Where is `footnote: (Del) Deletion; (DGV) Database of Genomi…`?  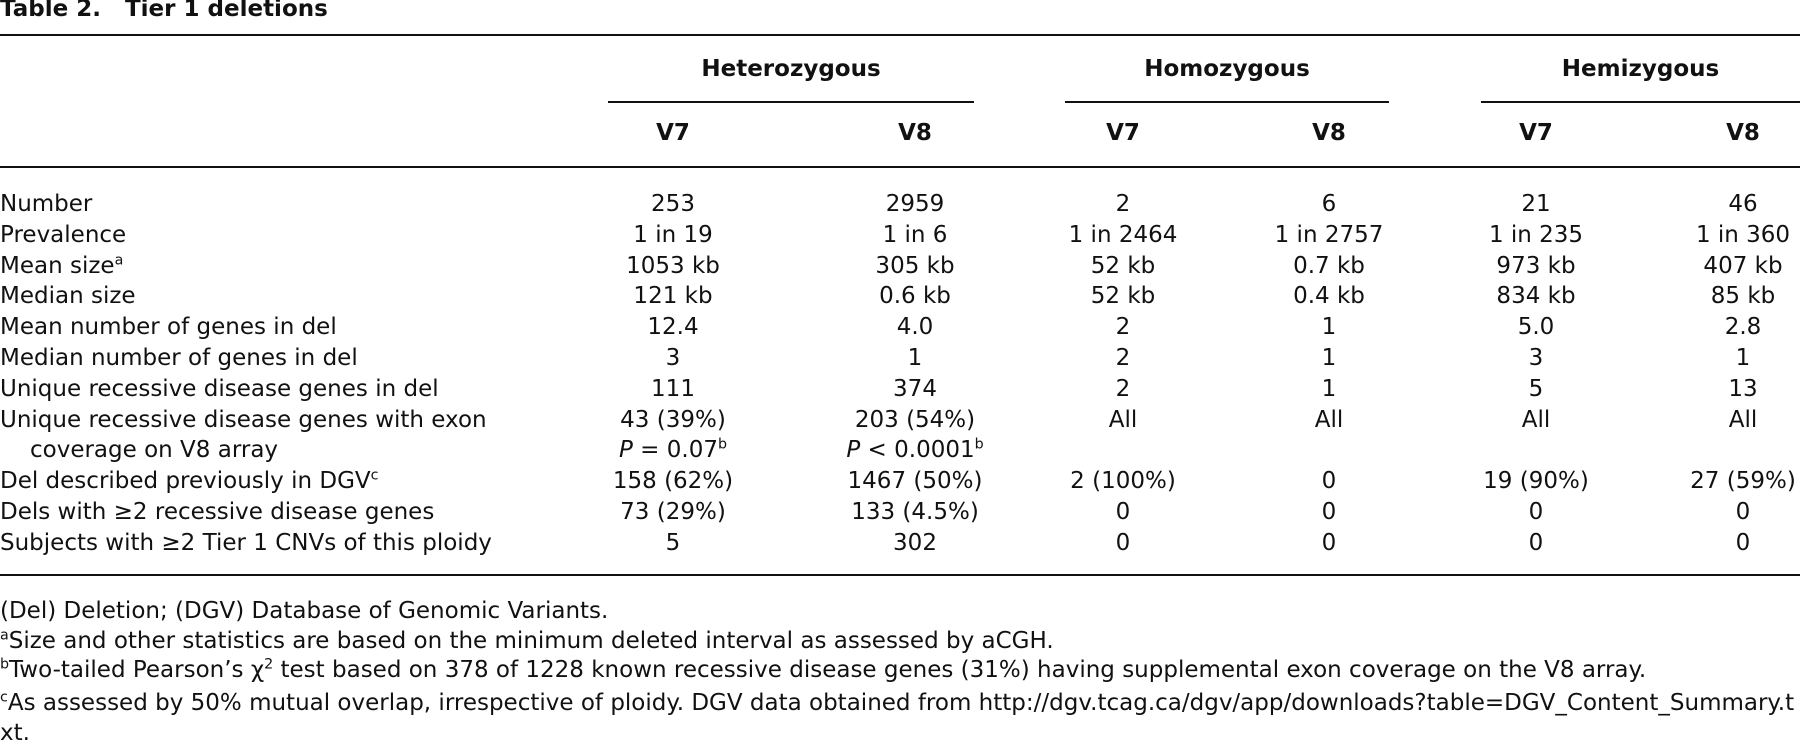 footnote: (Del) Deletion; (DGV) Database of Genomi… is located at coordinates (900, 611).